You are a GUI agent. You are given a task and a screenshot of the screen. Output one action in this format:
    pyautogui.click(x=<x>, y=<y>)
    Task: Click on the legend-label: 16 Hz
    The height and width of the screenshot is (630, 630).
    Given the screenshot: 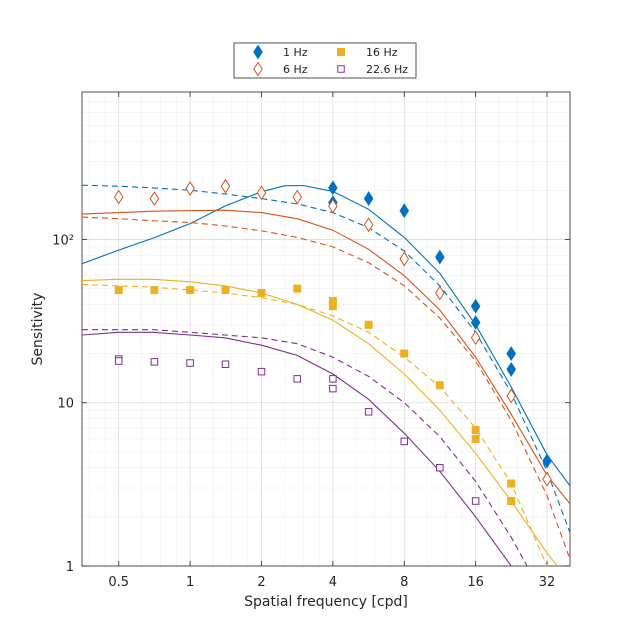 What is the action you would take?
    pyautogui.click(x=382, y=52)
    